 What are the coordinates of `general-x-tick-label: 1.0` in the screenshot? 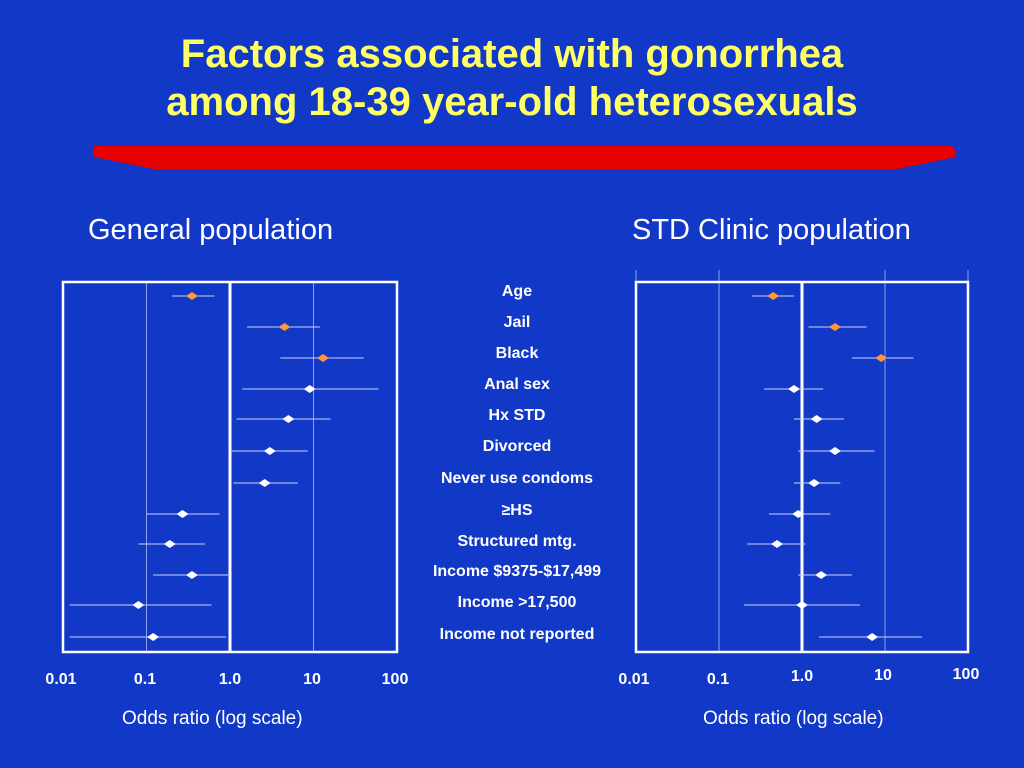 It's located at (230, 679).